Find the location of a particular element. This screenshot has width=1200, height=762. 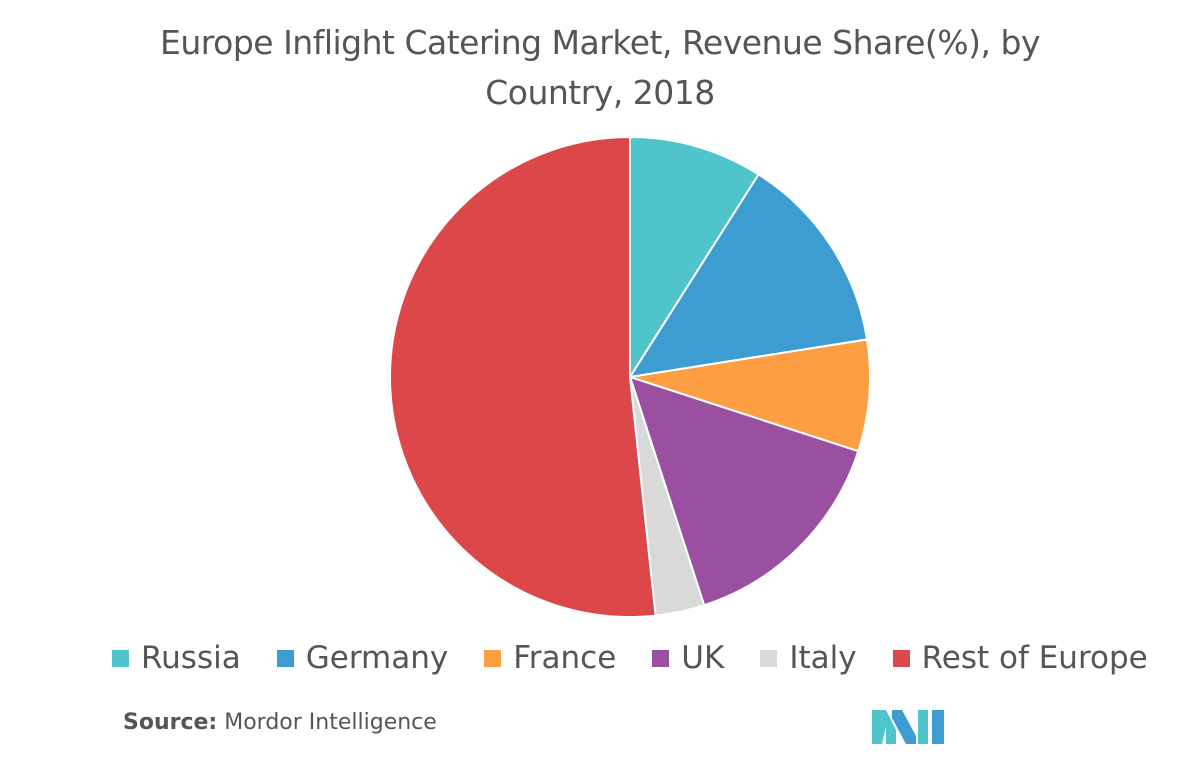

footer: Source: Mordor Intelligence is located at coordinates (280, 722).